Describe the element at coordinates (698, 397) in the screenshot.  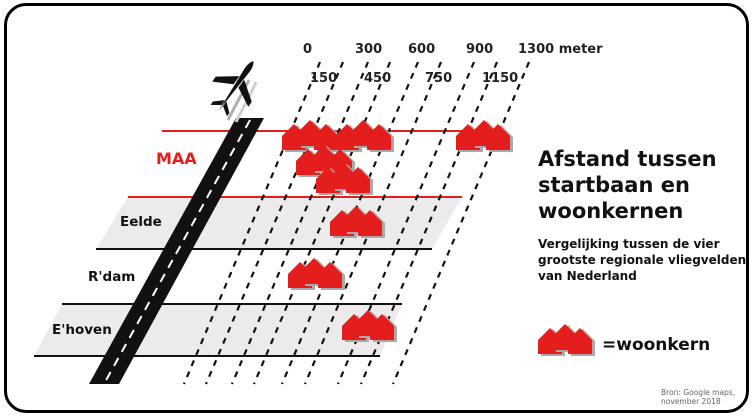
I see `source-note: Bron: Google maps, november 2018` at that location.